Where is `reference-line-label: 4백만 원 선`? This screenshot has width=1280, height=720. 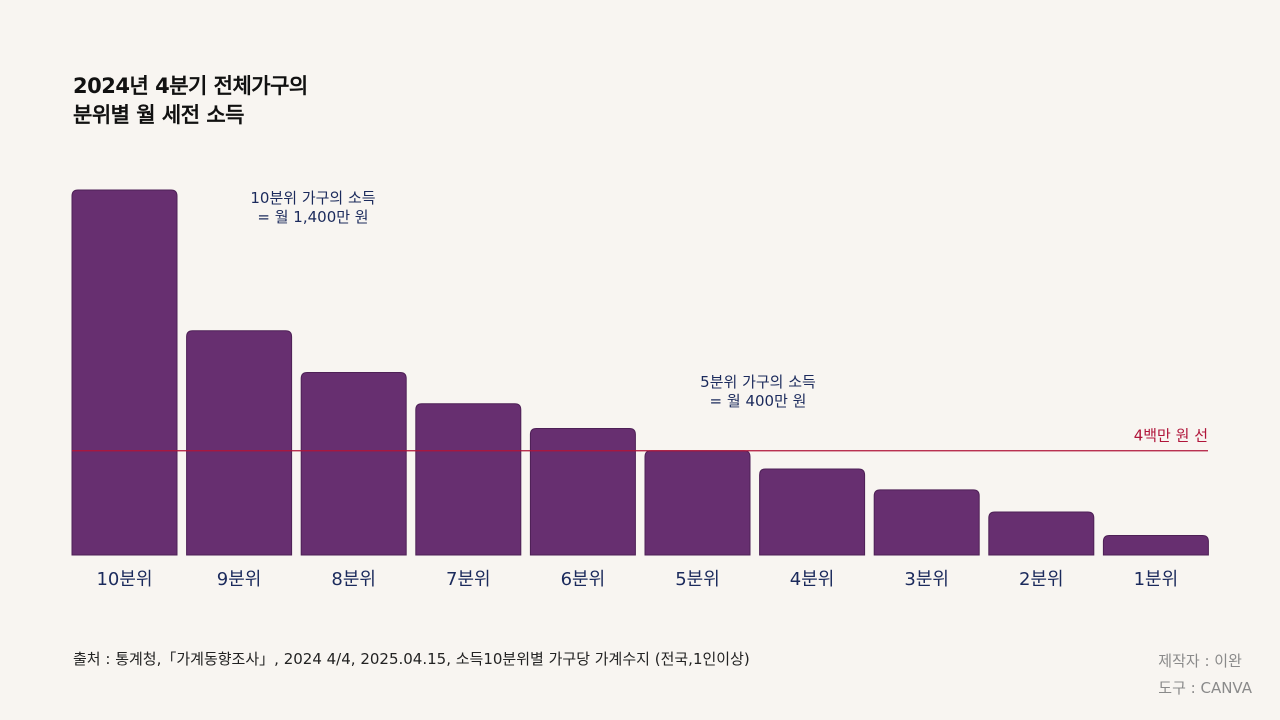
reference-line-label: 4백만 원 선 is located at coordinates (1171, 436).